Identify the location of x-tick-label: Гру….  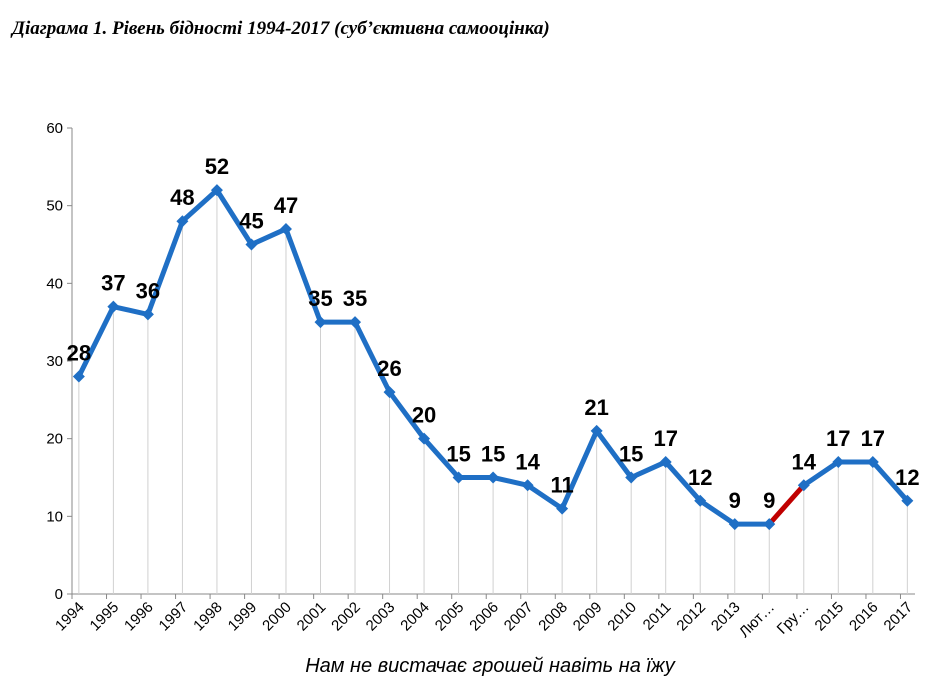
(793, 618).